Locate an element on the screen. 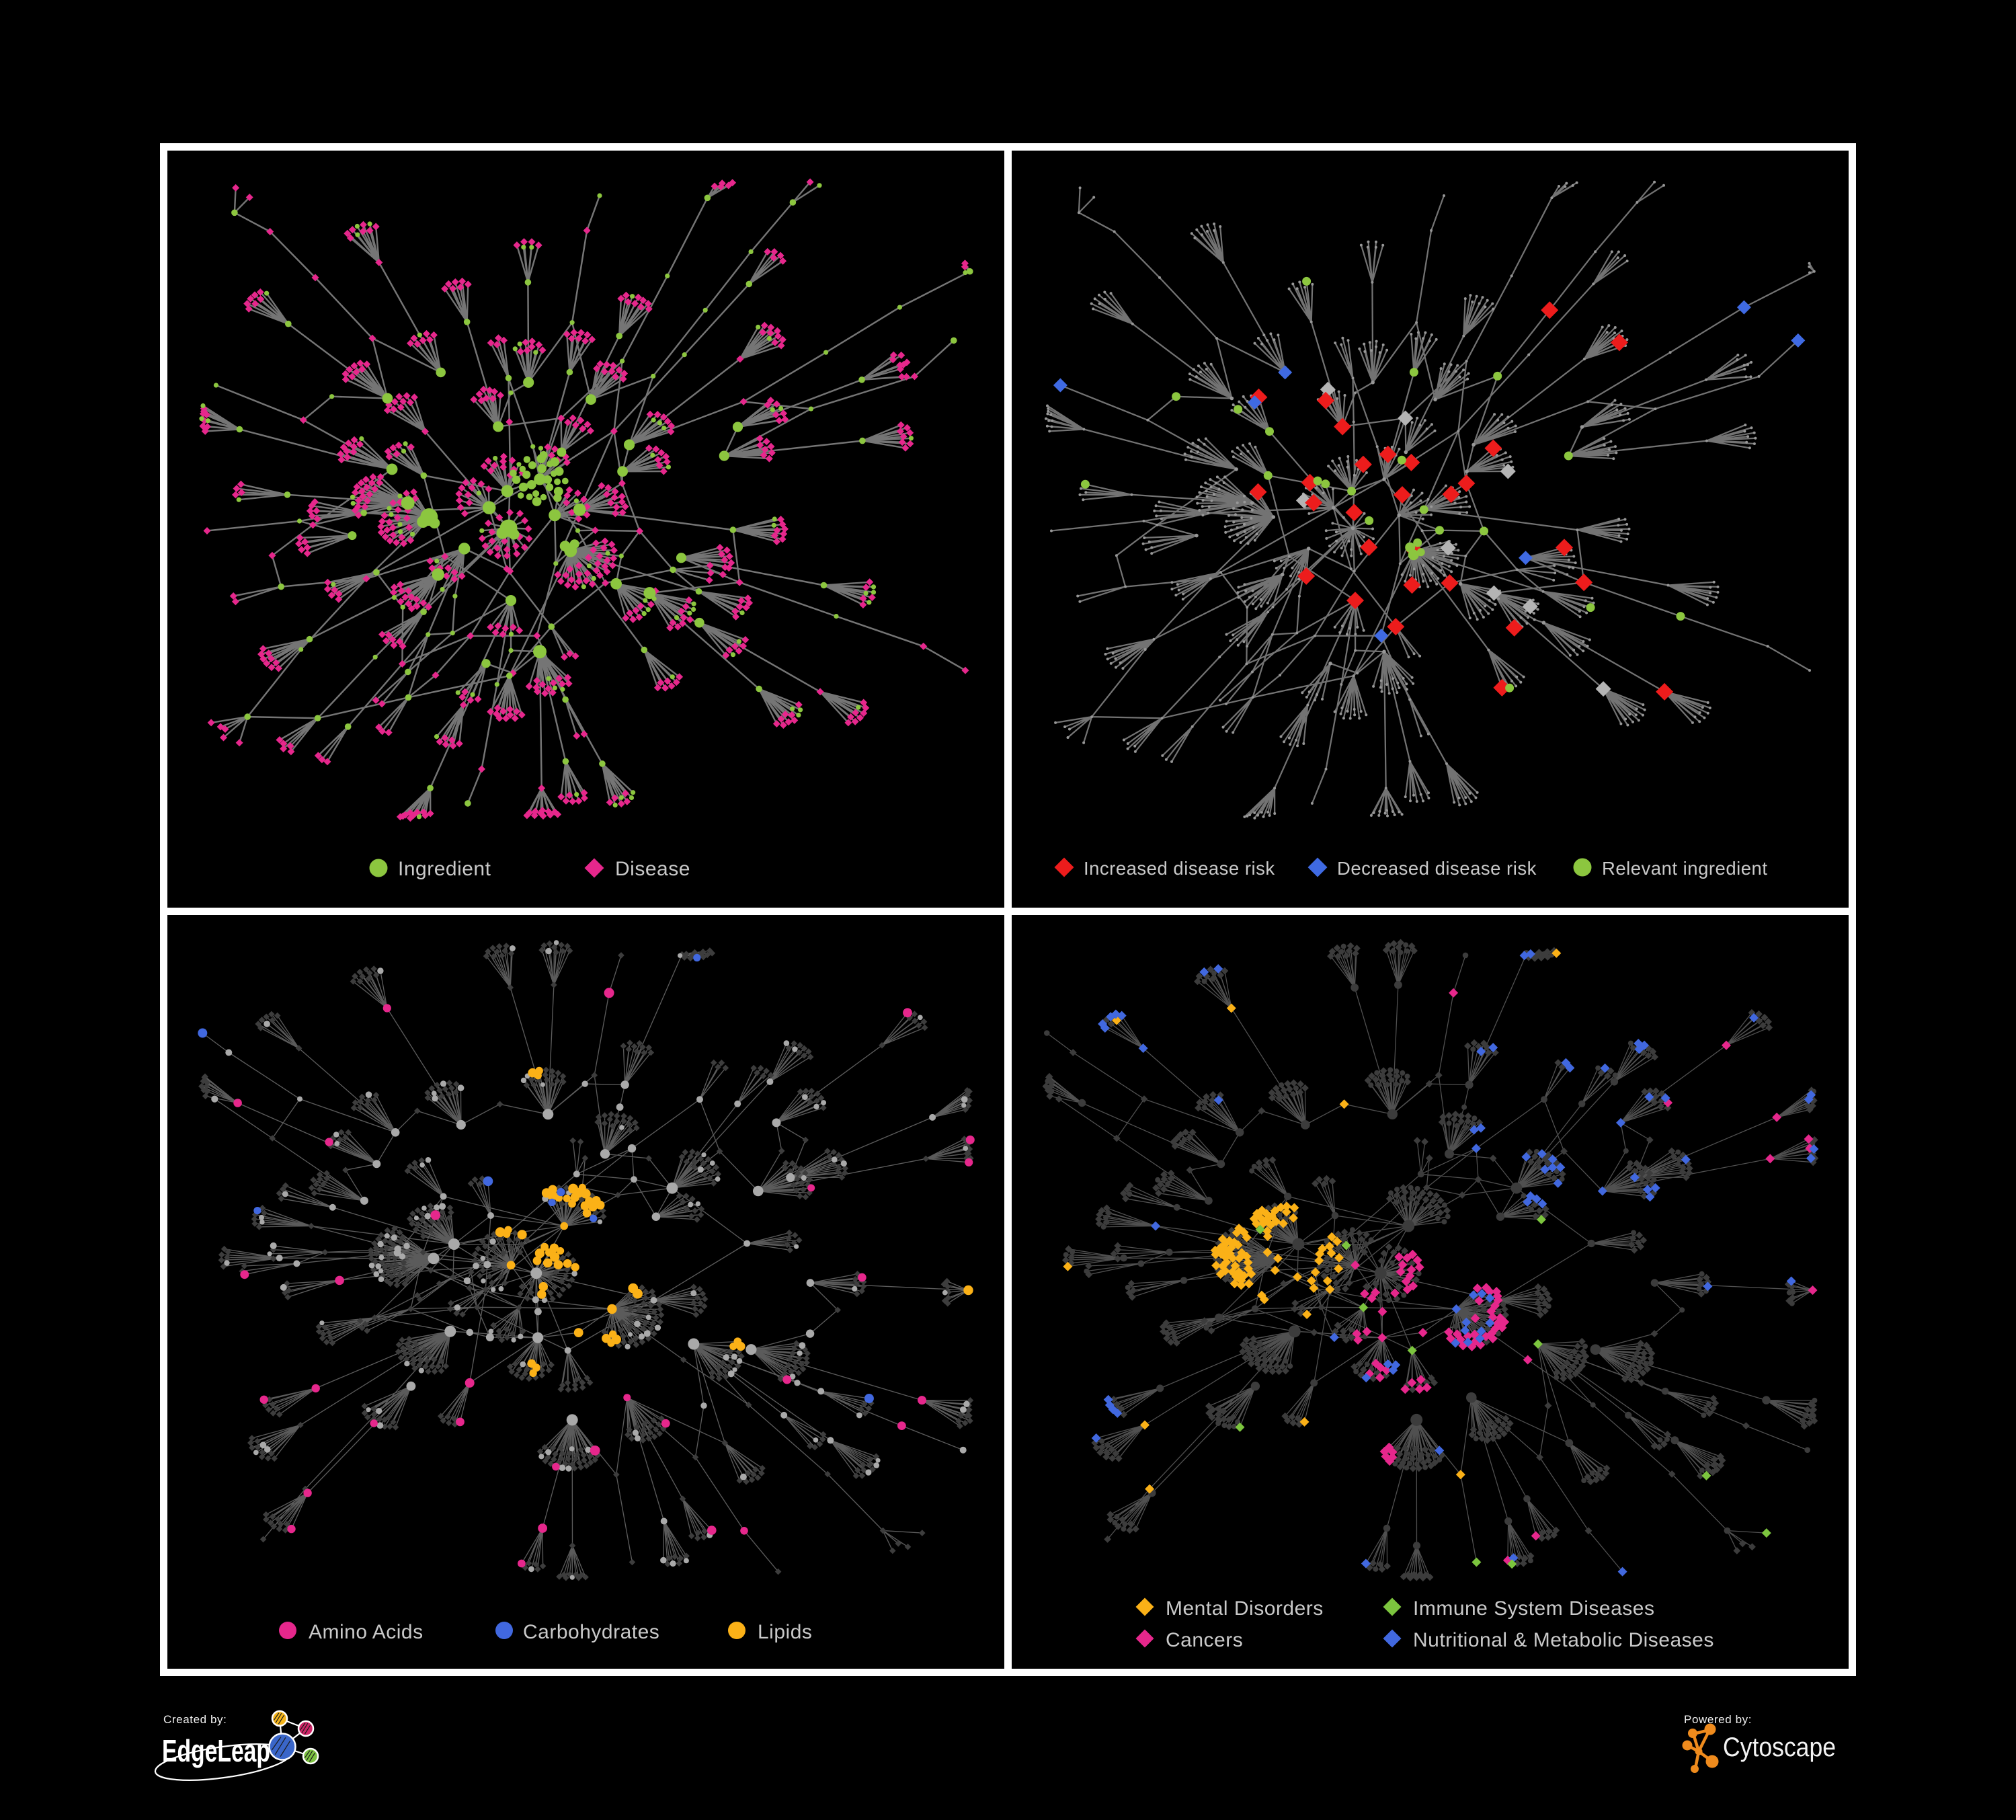 The height and width of the screenshot is (1820, 2016). svg-text: Ingredient is located at coordinates (444, 869).